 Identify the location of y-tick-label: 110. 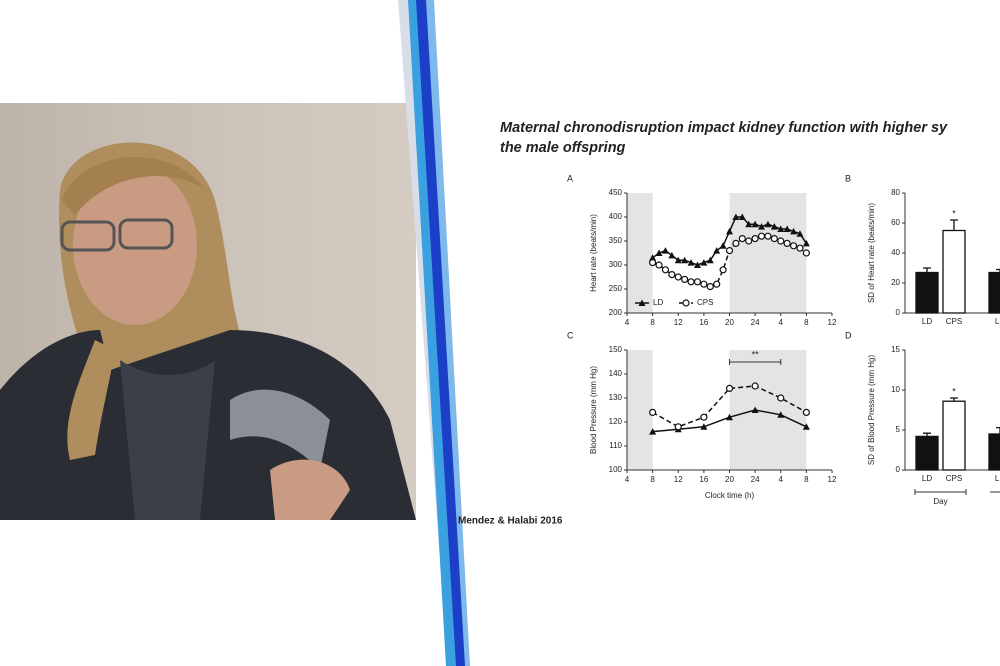
(615, 445).